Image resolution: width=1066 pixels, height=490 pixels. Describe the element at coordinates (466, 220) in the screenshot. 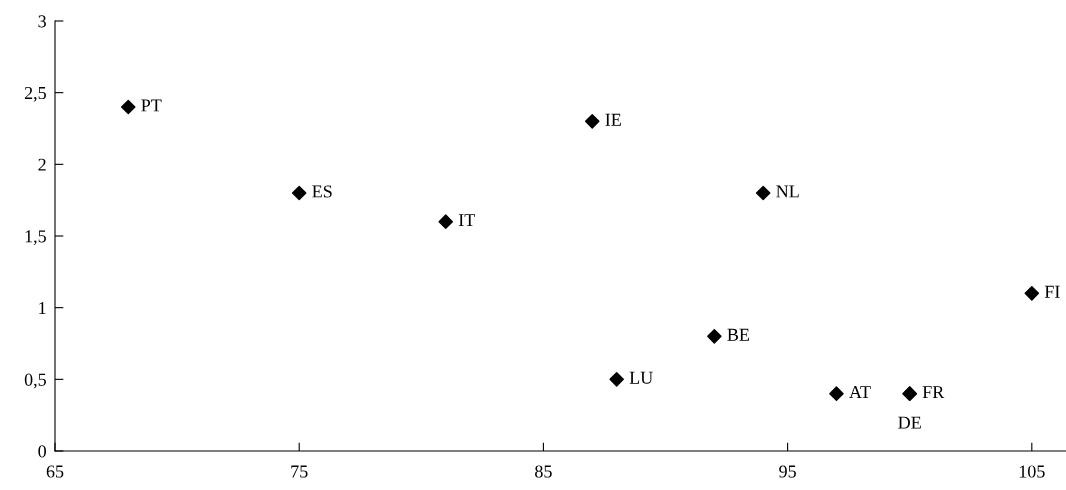

I see `annotation: IT` at that location.